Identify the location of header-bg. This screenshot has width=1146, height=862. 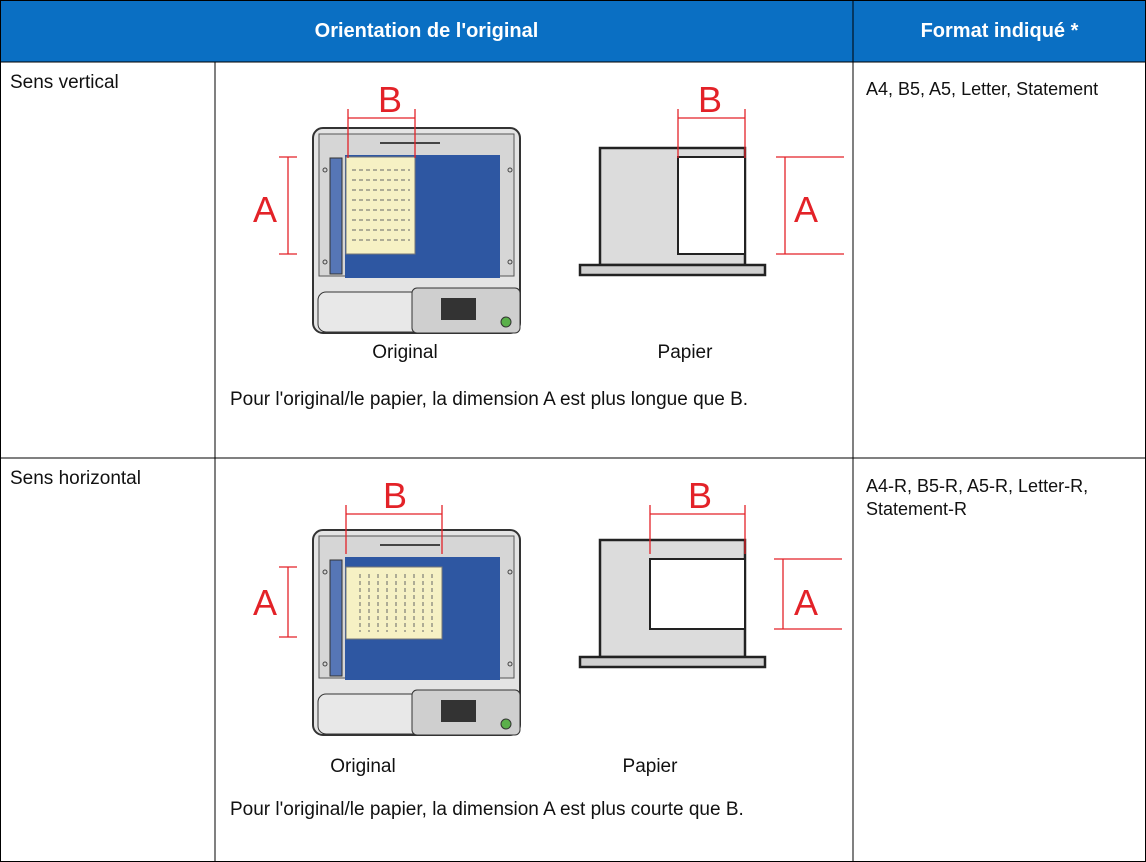
(573, 31).